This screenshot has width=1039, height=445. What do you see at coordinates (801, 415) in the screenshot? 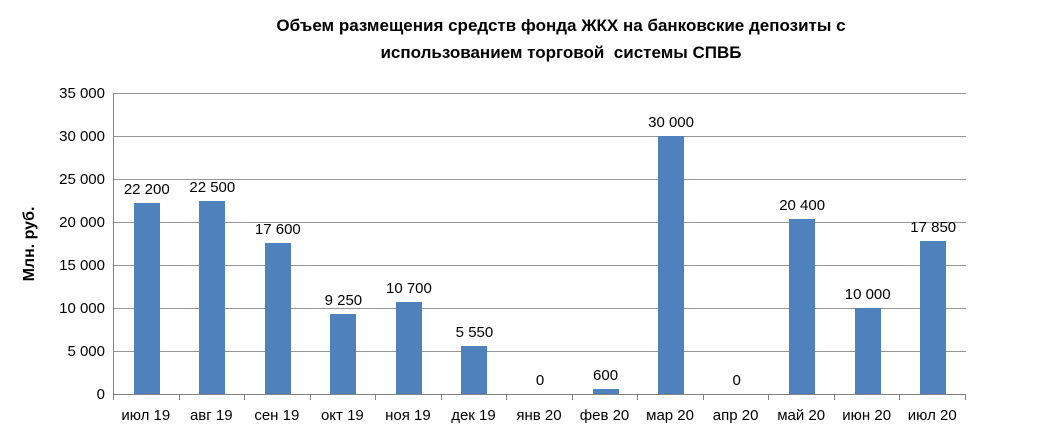
I see `x-tick-label: май 20` at bounding box center [801, 415].